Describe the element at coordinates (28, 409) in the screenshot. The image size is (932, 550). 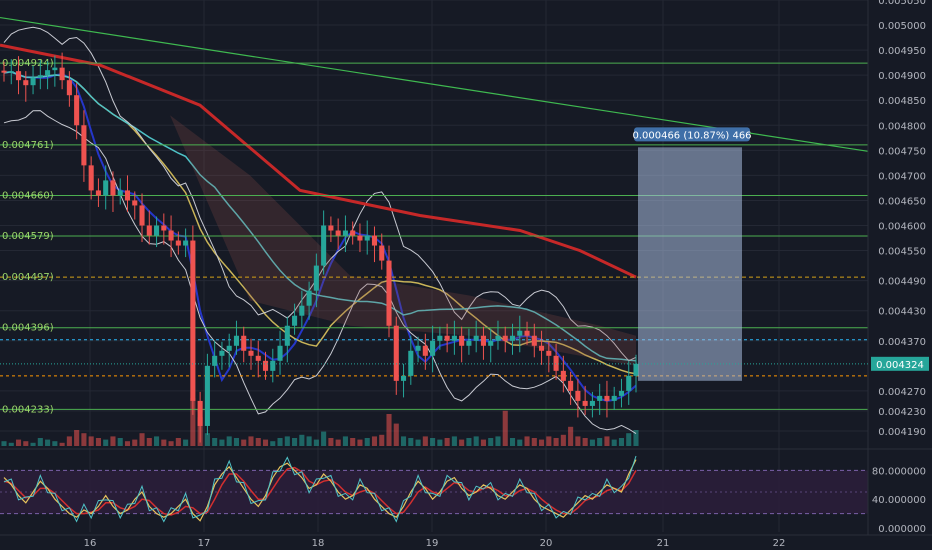
I see `fib-level-label: 0.004233)` at that location.